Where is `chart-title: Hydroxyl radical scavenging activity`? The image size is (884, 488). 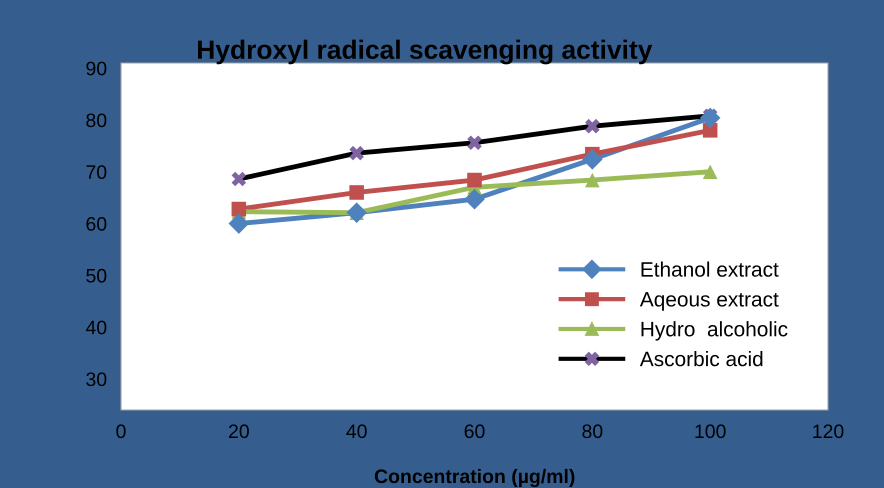
chart-title: Hydroxyl radical scavenging activity is located at coordinates (425, 52).